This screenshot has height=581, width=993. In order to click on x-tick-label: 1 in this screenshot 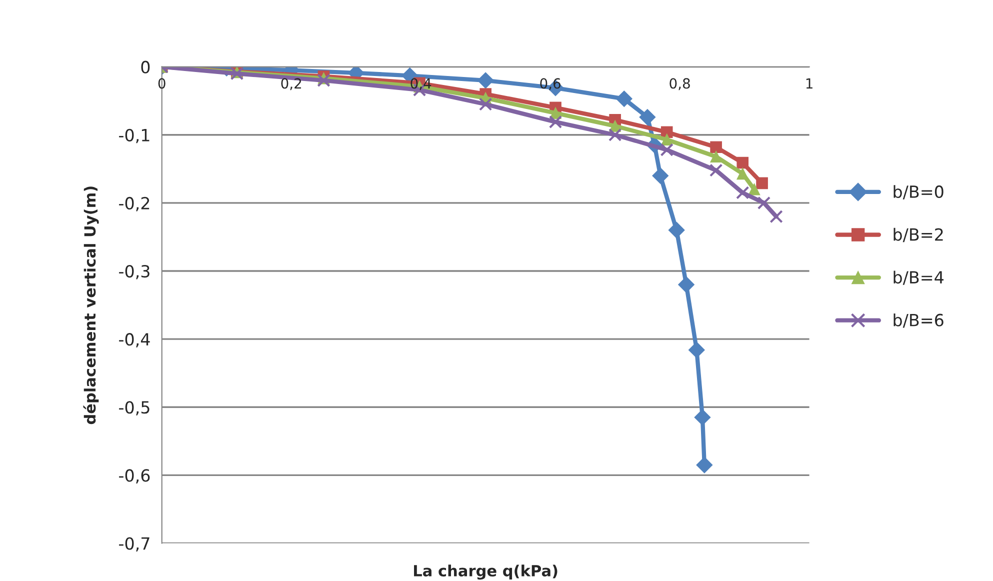, I will do `click(809, 83)`.